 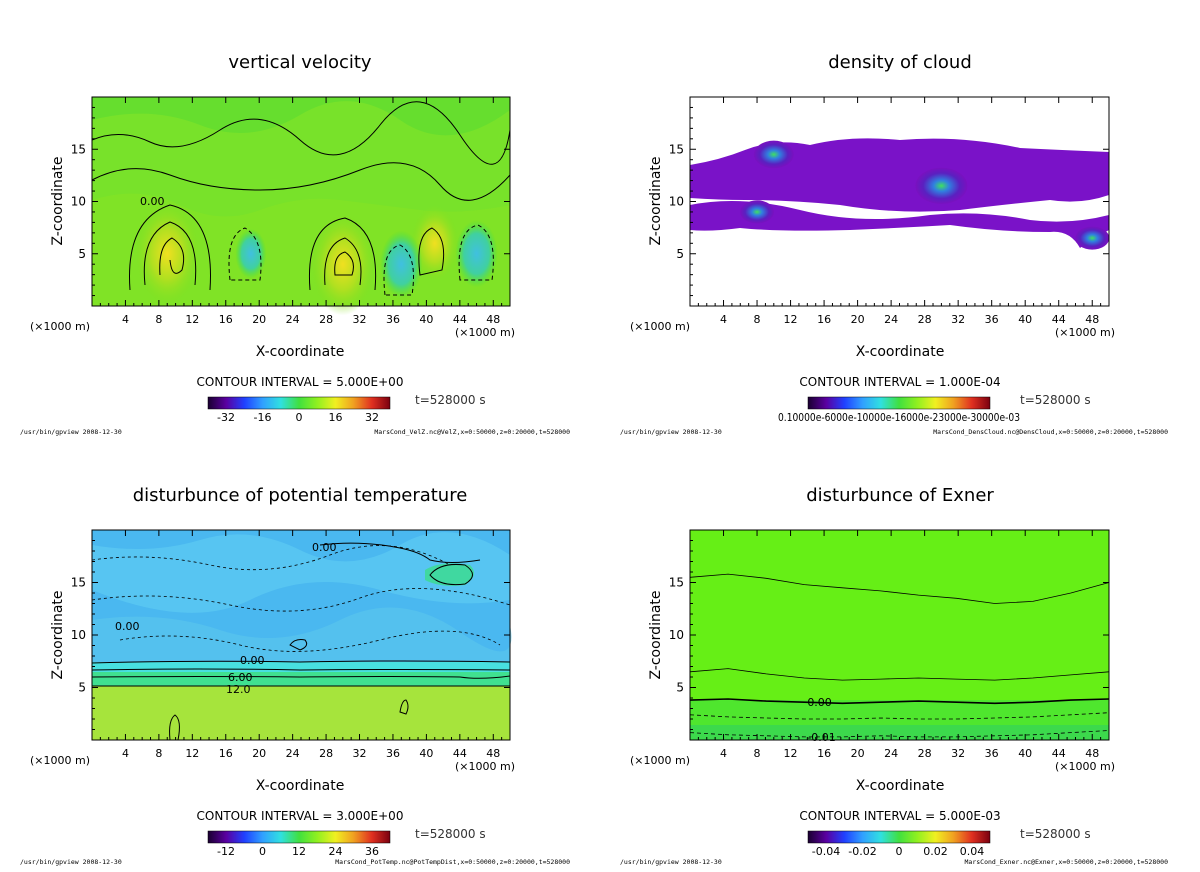 I want to click on x-axis-label: X-coordinate, so click(x=300, y=786).